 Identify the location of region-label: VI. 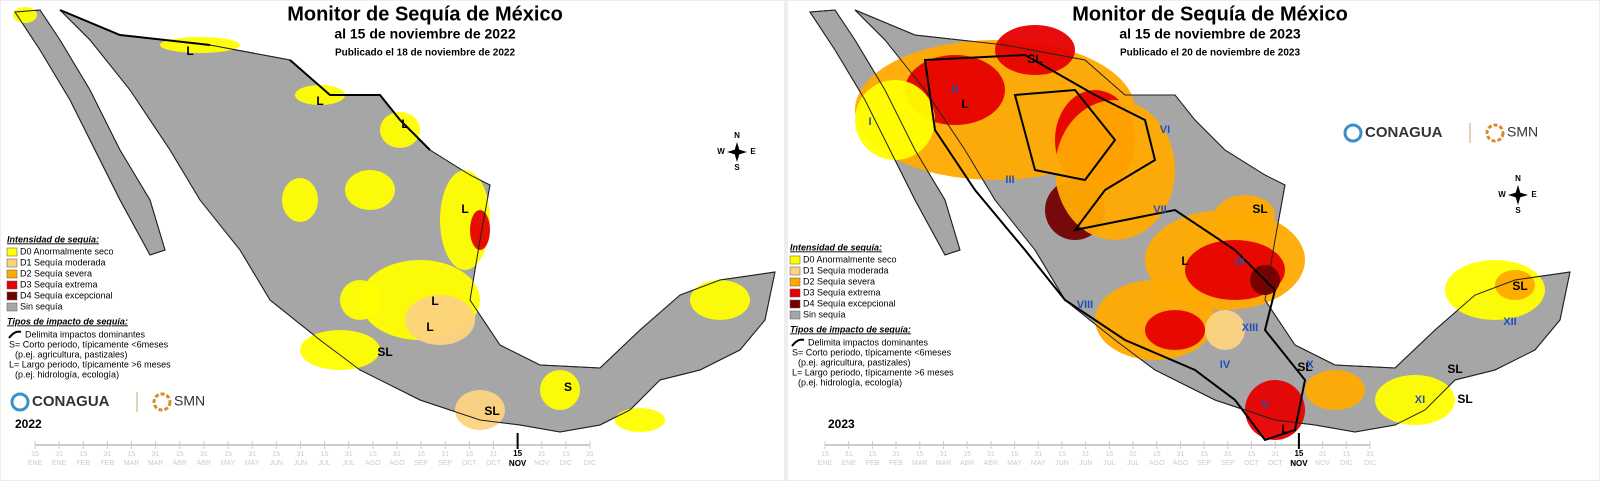
(1165, 130).